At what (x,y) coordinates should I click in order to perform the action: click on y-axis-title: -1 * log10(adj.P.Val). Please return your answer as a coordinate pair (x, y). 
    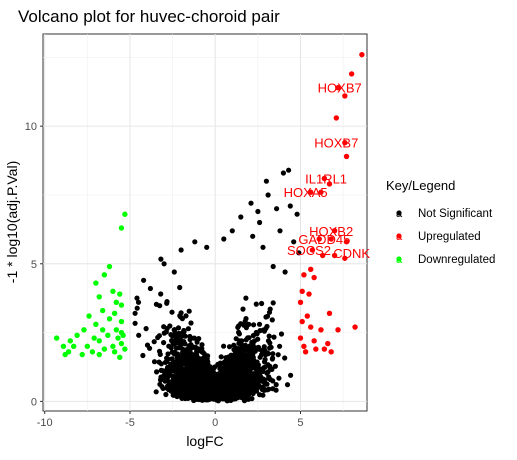
    Looking at the image, I should click on (12, 222).